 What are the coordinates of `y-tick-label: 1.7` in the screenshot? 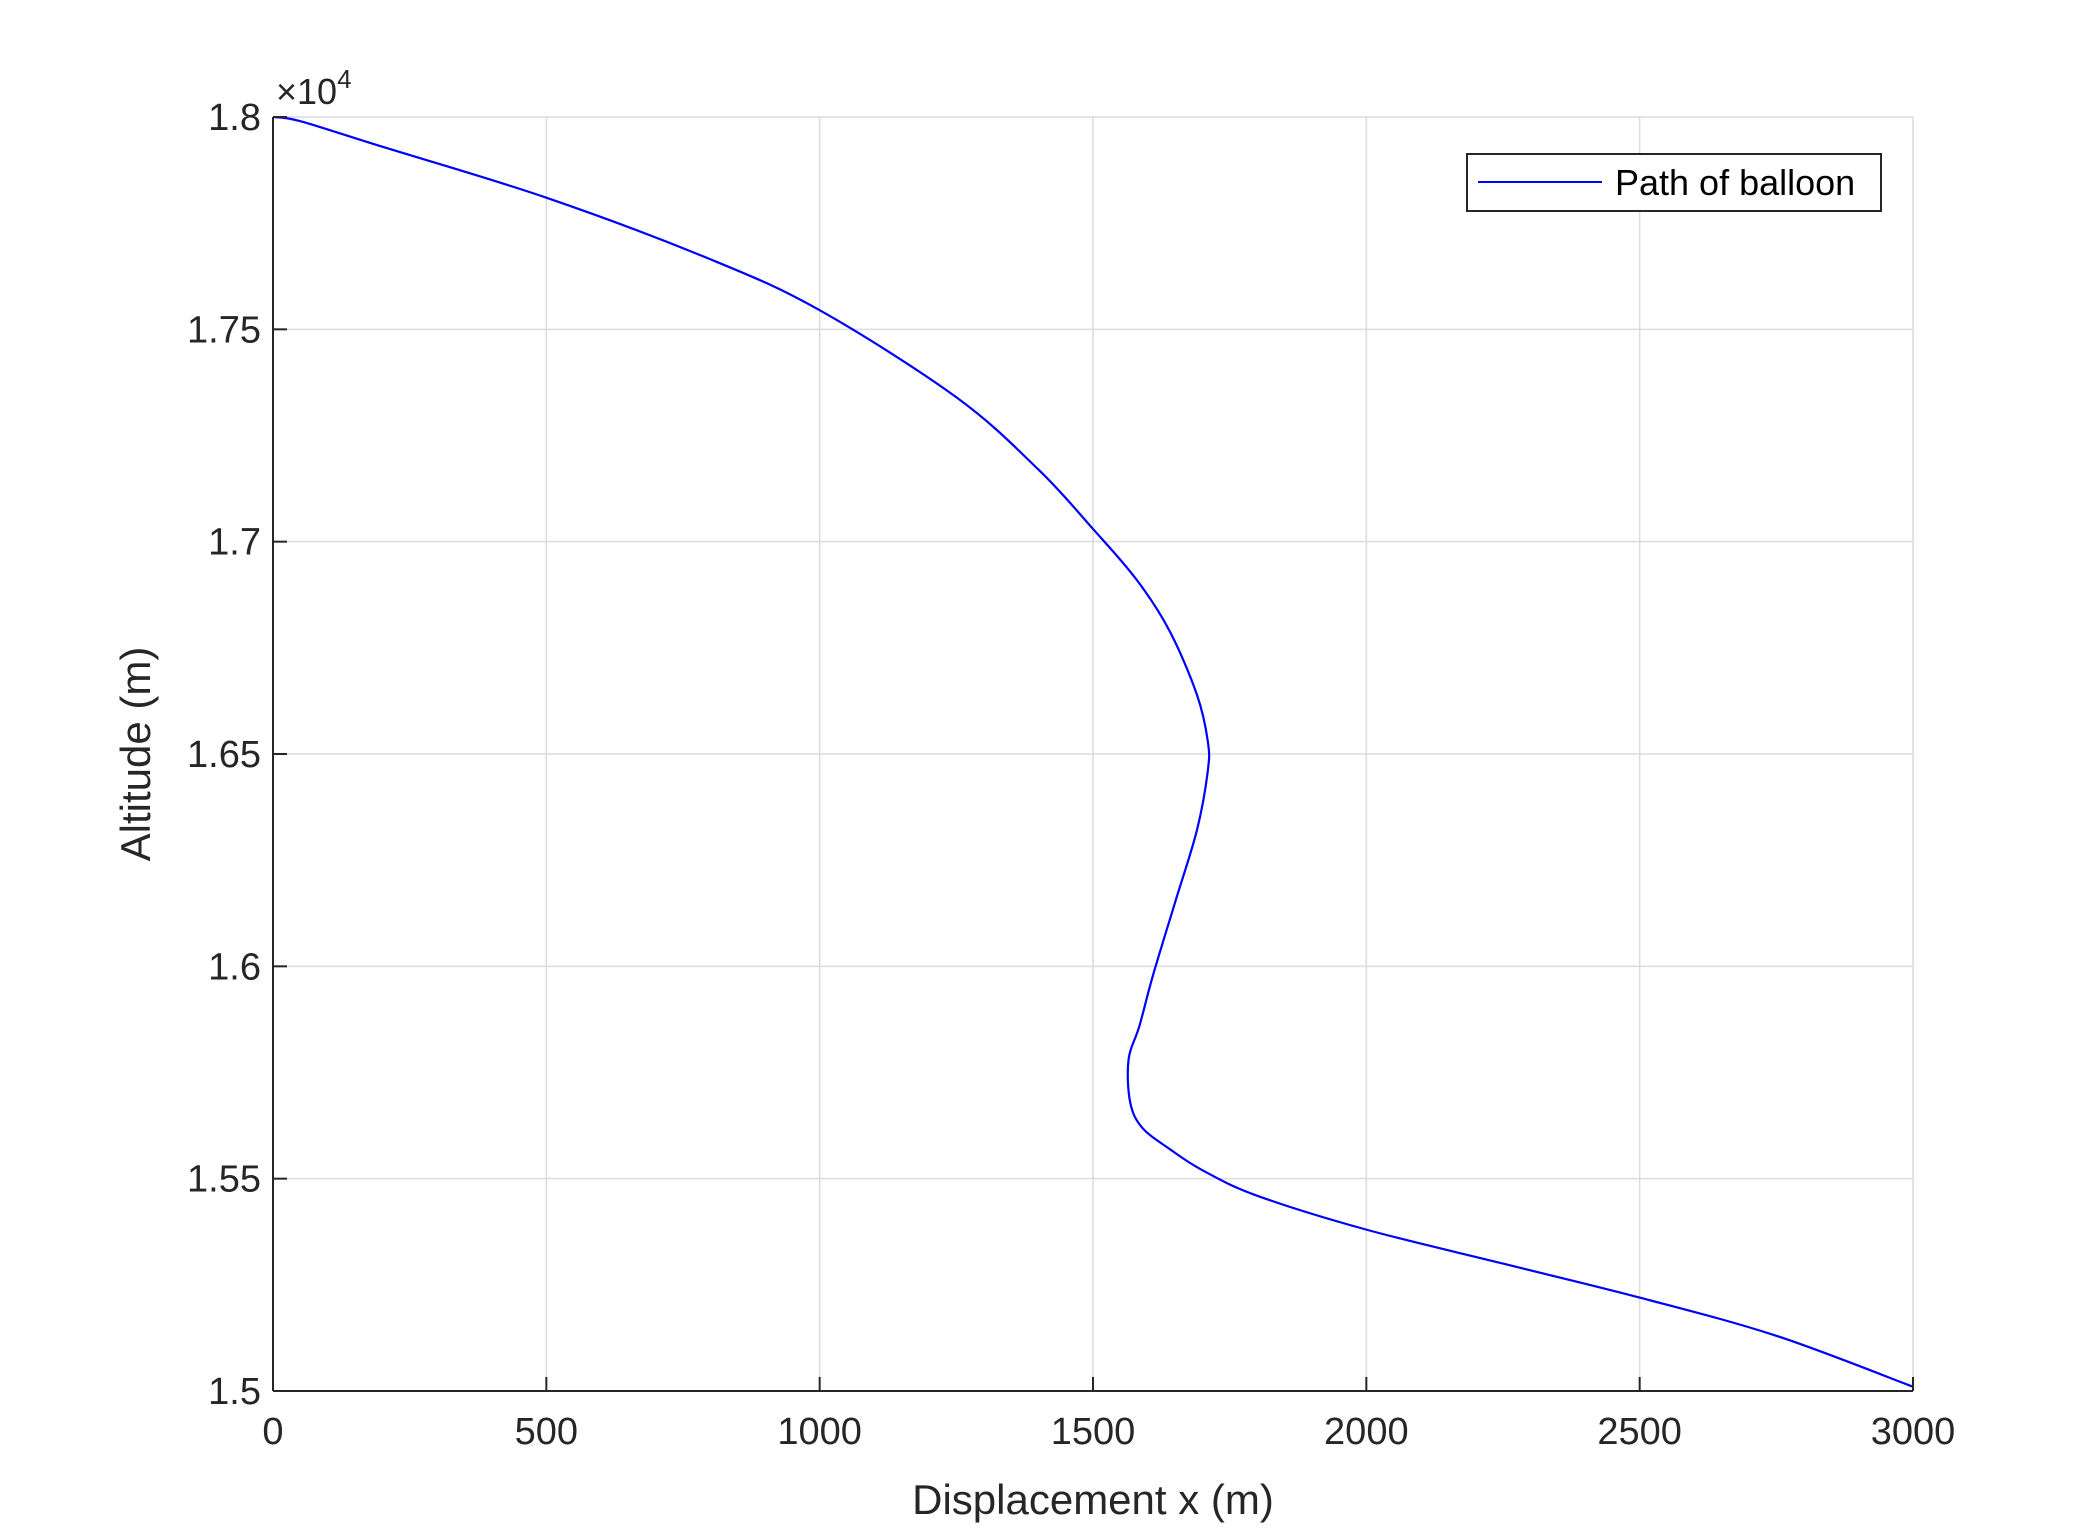 It's located at (234, 543).